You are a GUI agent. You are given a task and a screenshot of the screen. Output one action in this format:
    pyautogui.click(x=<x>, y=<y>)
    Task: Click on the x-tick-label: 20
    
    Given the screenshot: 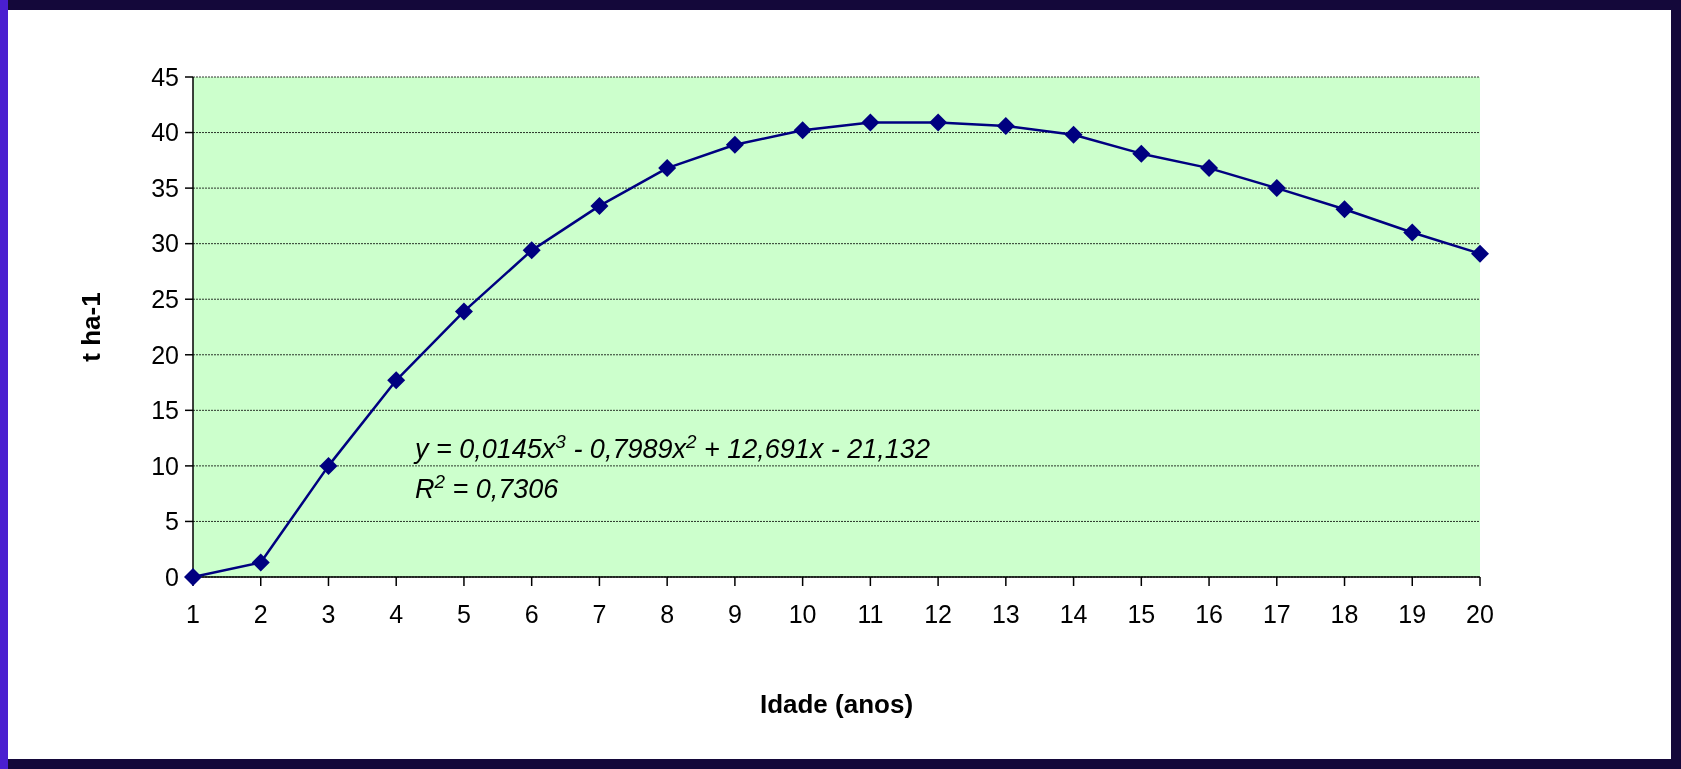 What is the action you would take?
    pyautogui.click(x=1480, y=614)
    